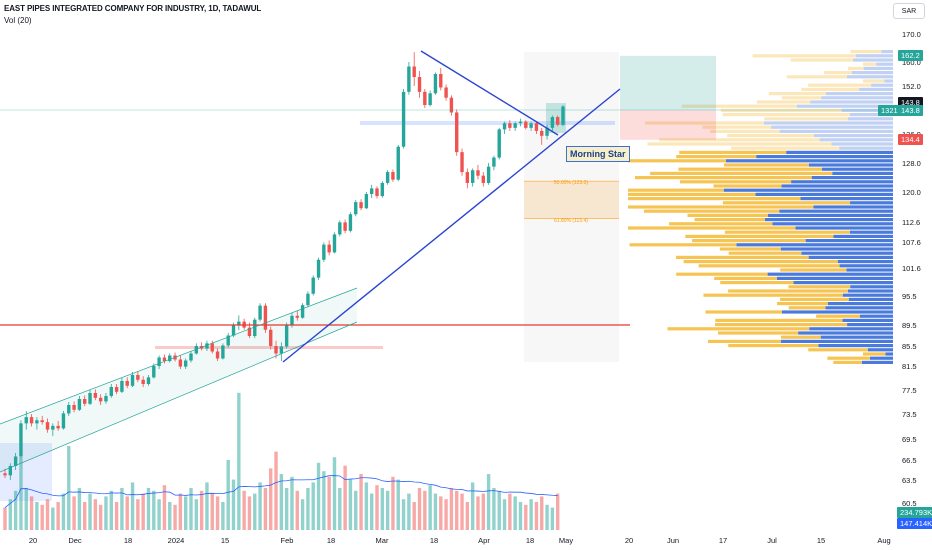  What do you see at coordinates (911, 86) in the screenshot?
I see `y-tick-label: 152.0` at bounding box center [911, 86].